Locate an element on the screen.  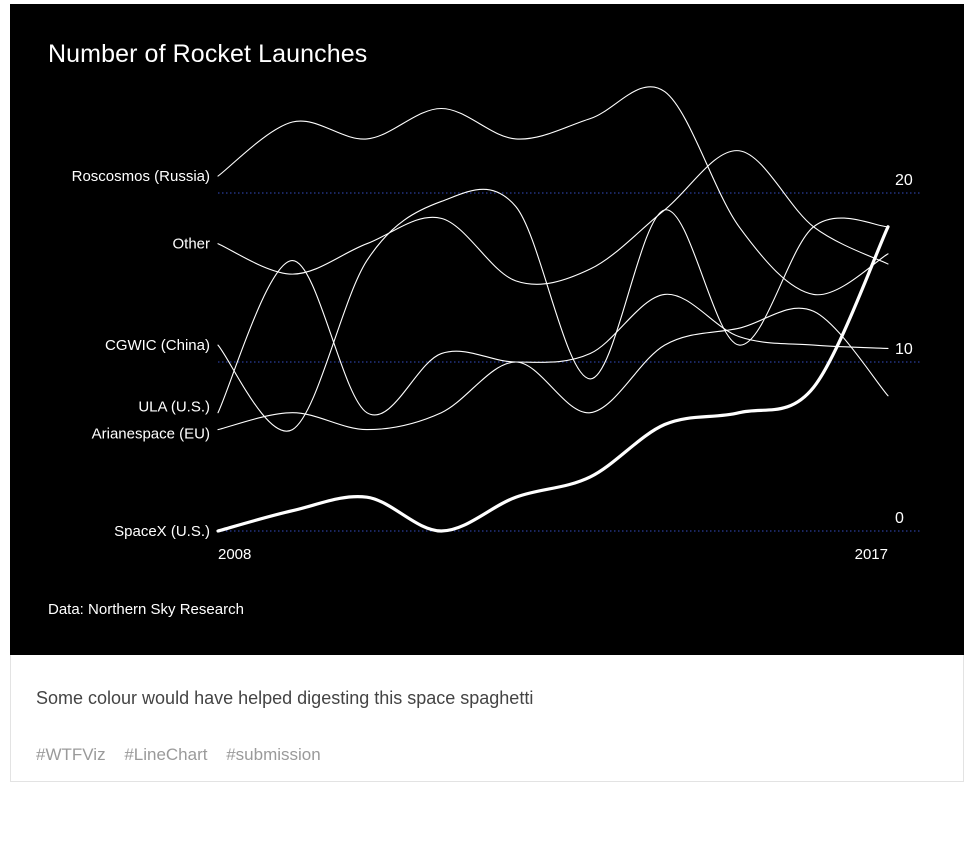
tag-list: #WTFViz #LineChart #submission is located at coordinates (185, 755).